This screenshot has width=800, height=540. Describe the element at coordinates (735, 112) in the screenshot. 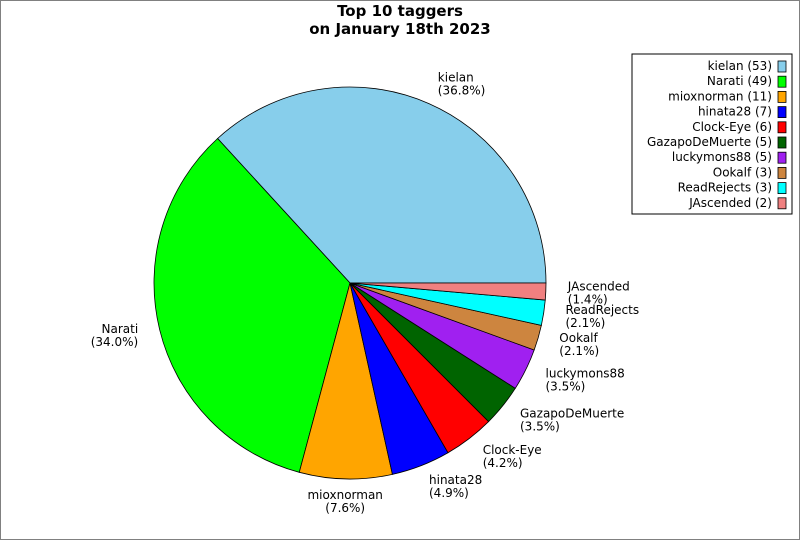

I see `legend-label: hinata28 (7)` at that location.